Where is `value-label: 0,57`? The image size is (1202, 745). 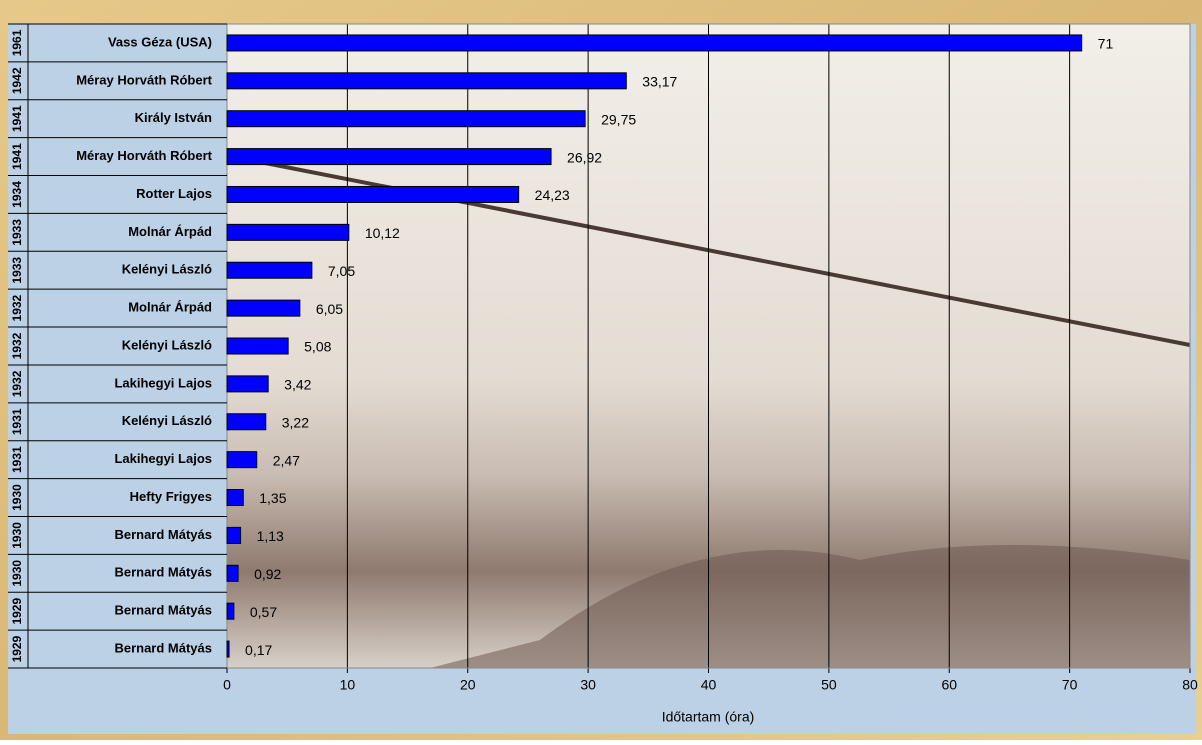
value-label: 0,57 is located at coordinates (263, 612).